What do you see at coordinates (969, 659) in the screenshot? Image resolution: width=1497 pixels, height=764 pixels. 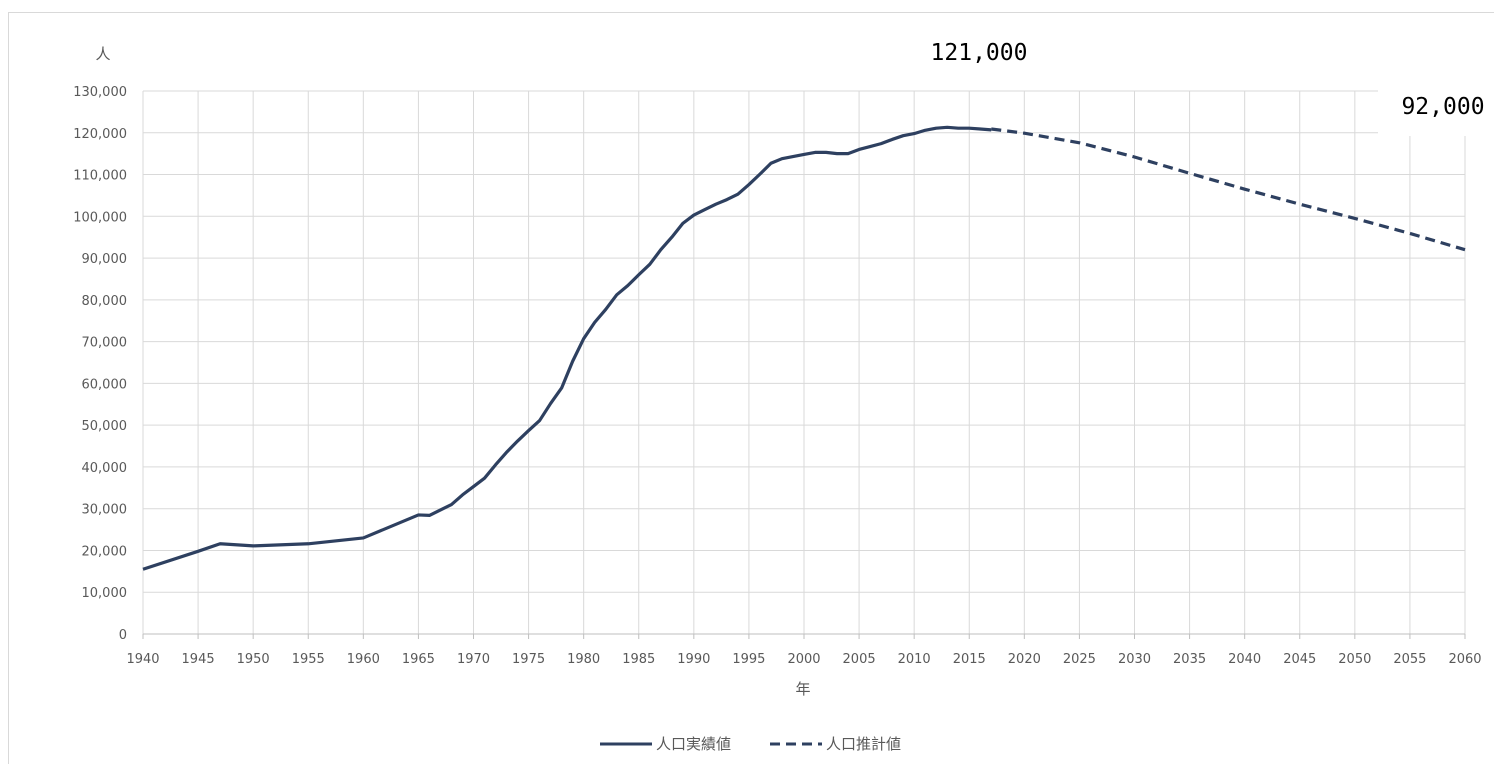 I see `x-tick-label: 2015` at bounding box center [969, 659].